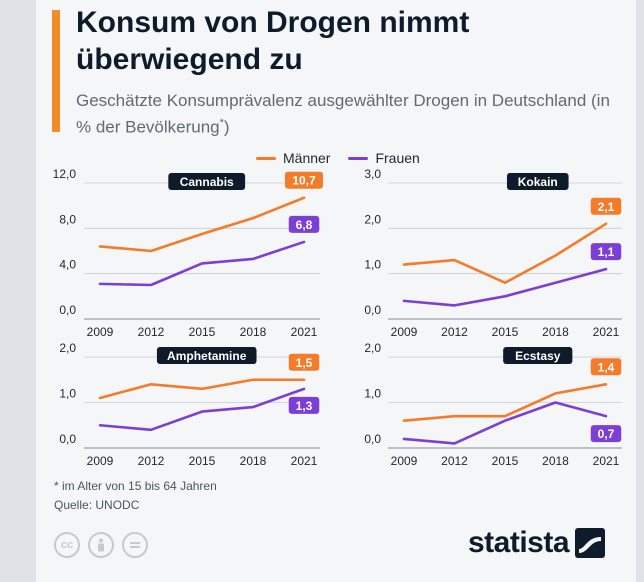  What do you see at coordinates (202, 263) in the screenshot?
I see `series-line-women-cannabis` at bounding box center [202, 263].